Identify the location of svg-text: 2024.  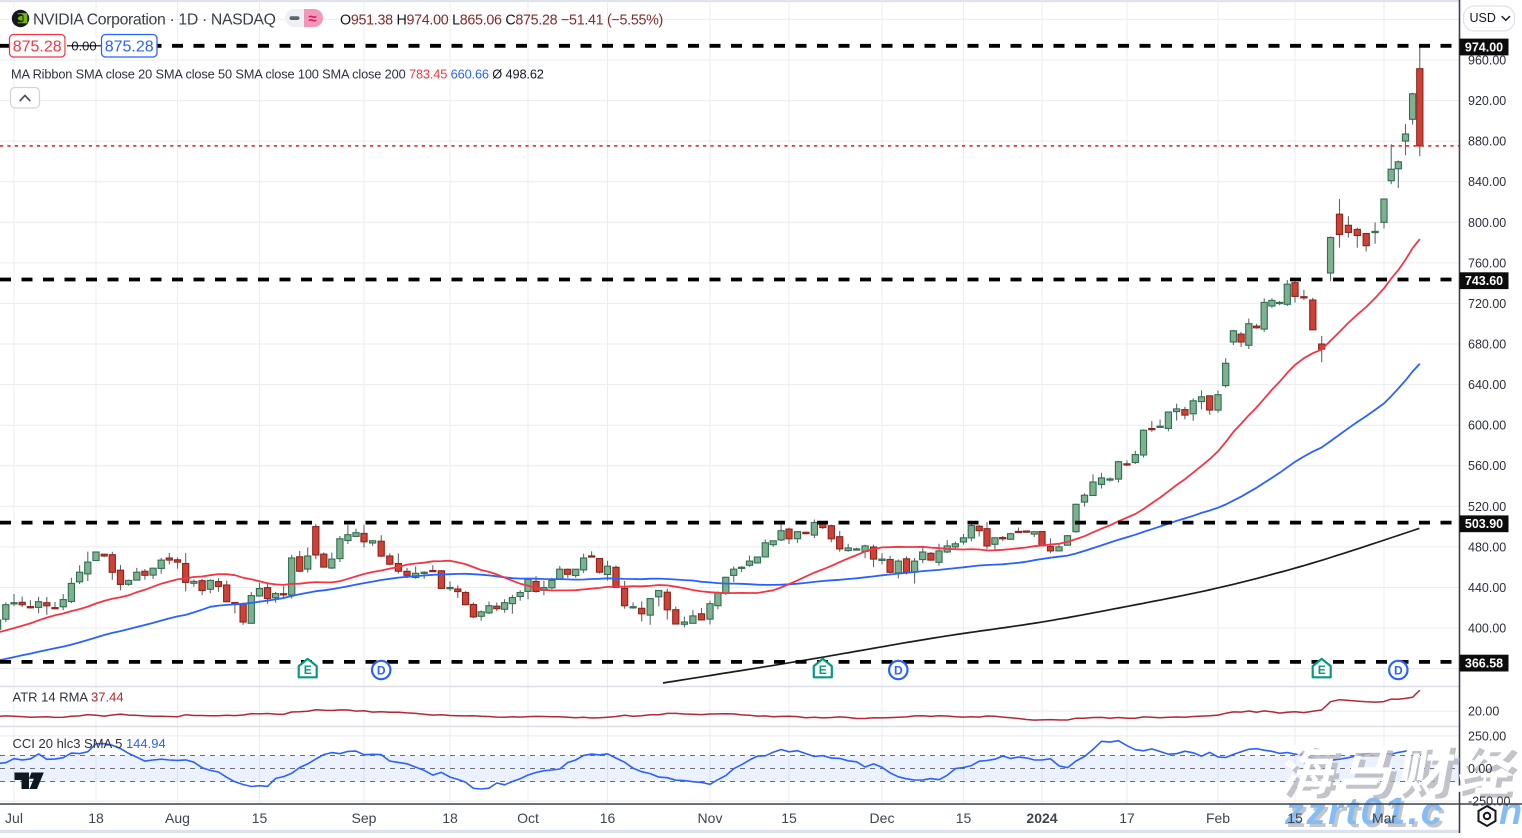
(1041, 818).